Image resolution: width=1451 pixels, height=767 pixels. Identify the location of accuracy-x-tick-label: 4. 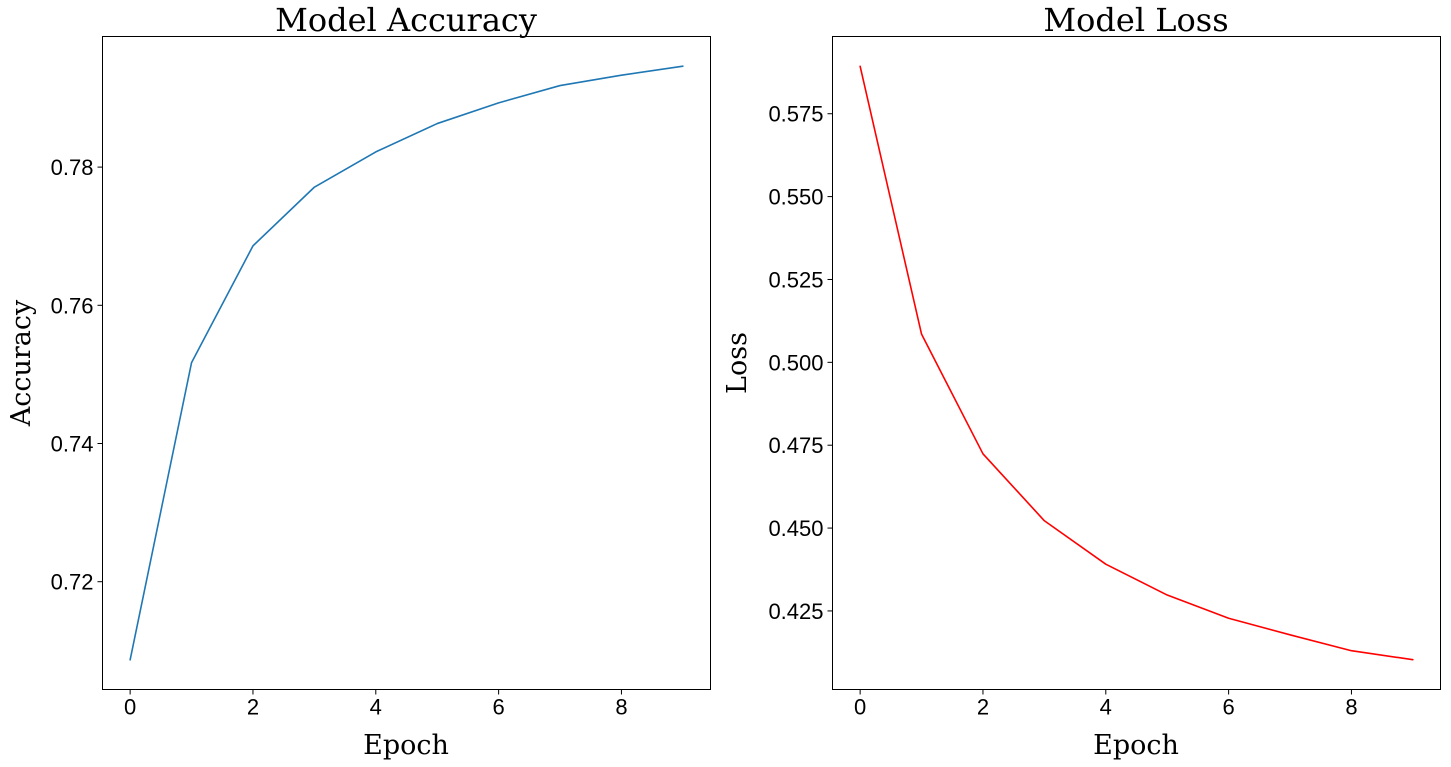
(376, 707).